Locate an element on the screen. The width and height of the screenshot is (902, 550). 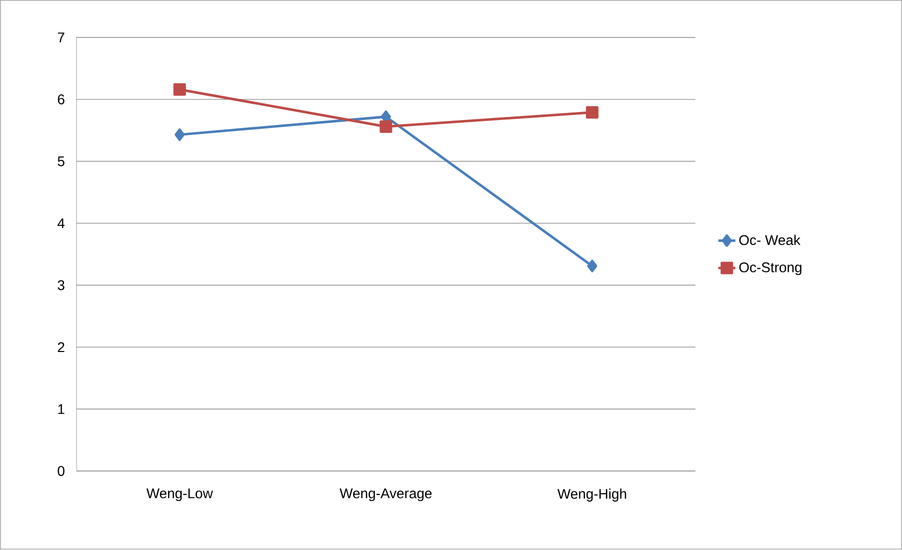
y-tick-label: 3 is located at coordinates (61, 285).